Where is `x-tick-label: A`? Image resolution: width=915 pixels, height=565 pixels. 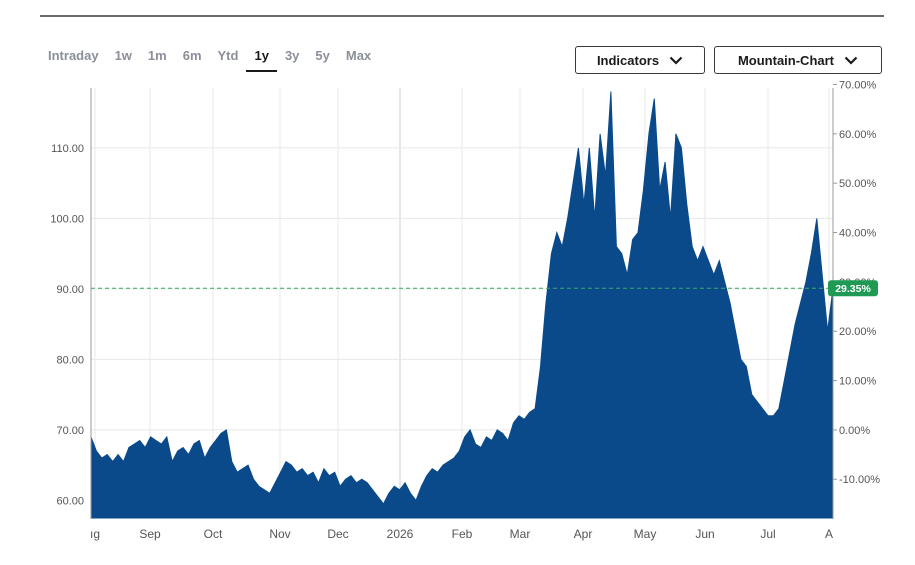 x-tick-label: A is located at coordinates (829, 534).